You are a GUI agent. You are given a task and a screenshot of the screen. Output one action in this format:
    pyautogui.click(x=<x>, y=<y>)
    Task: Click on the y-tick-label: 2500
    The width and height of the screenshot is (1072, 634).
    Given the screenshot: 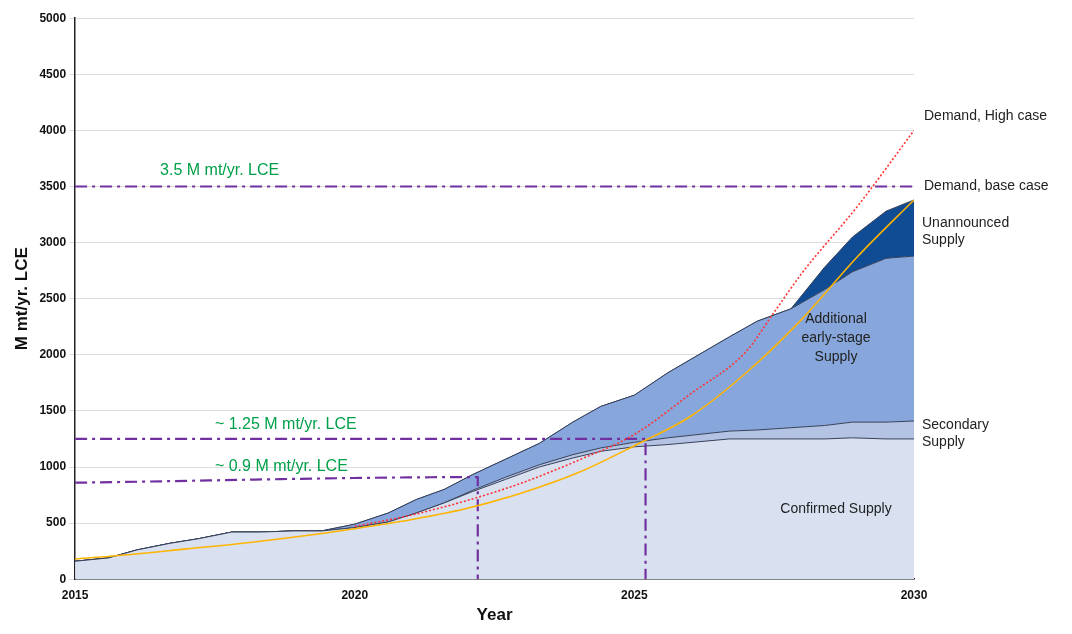 What is the action you would take?
    pyautogui.click(x=53, y=298)
    